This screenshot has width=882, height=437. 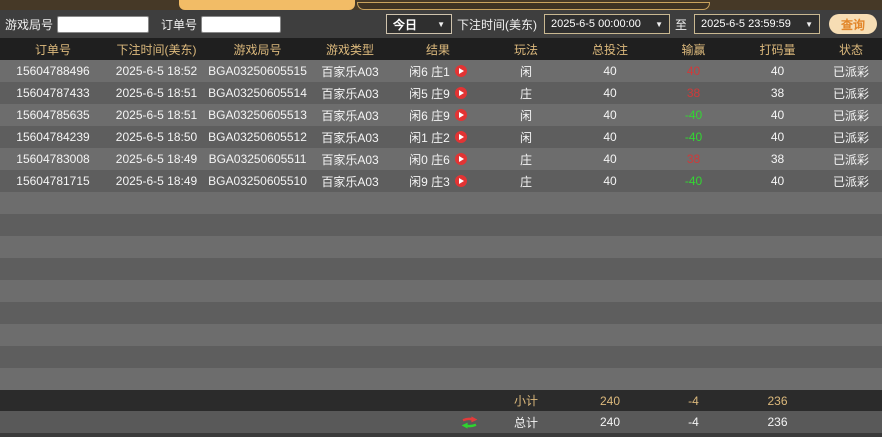 What do you see at coordinates (267, 5) in the screenshot?
I see `active-tab-edge` at bounding box center [267, 5].